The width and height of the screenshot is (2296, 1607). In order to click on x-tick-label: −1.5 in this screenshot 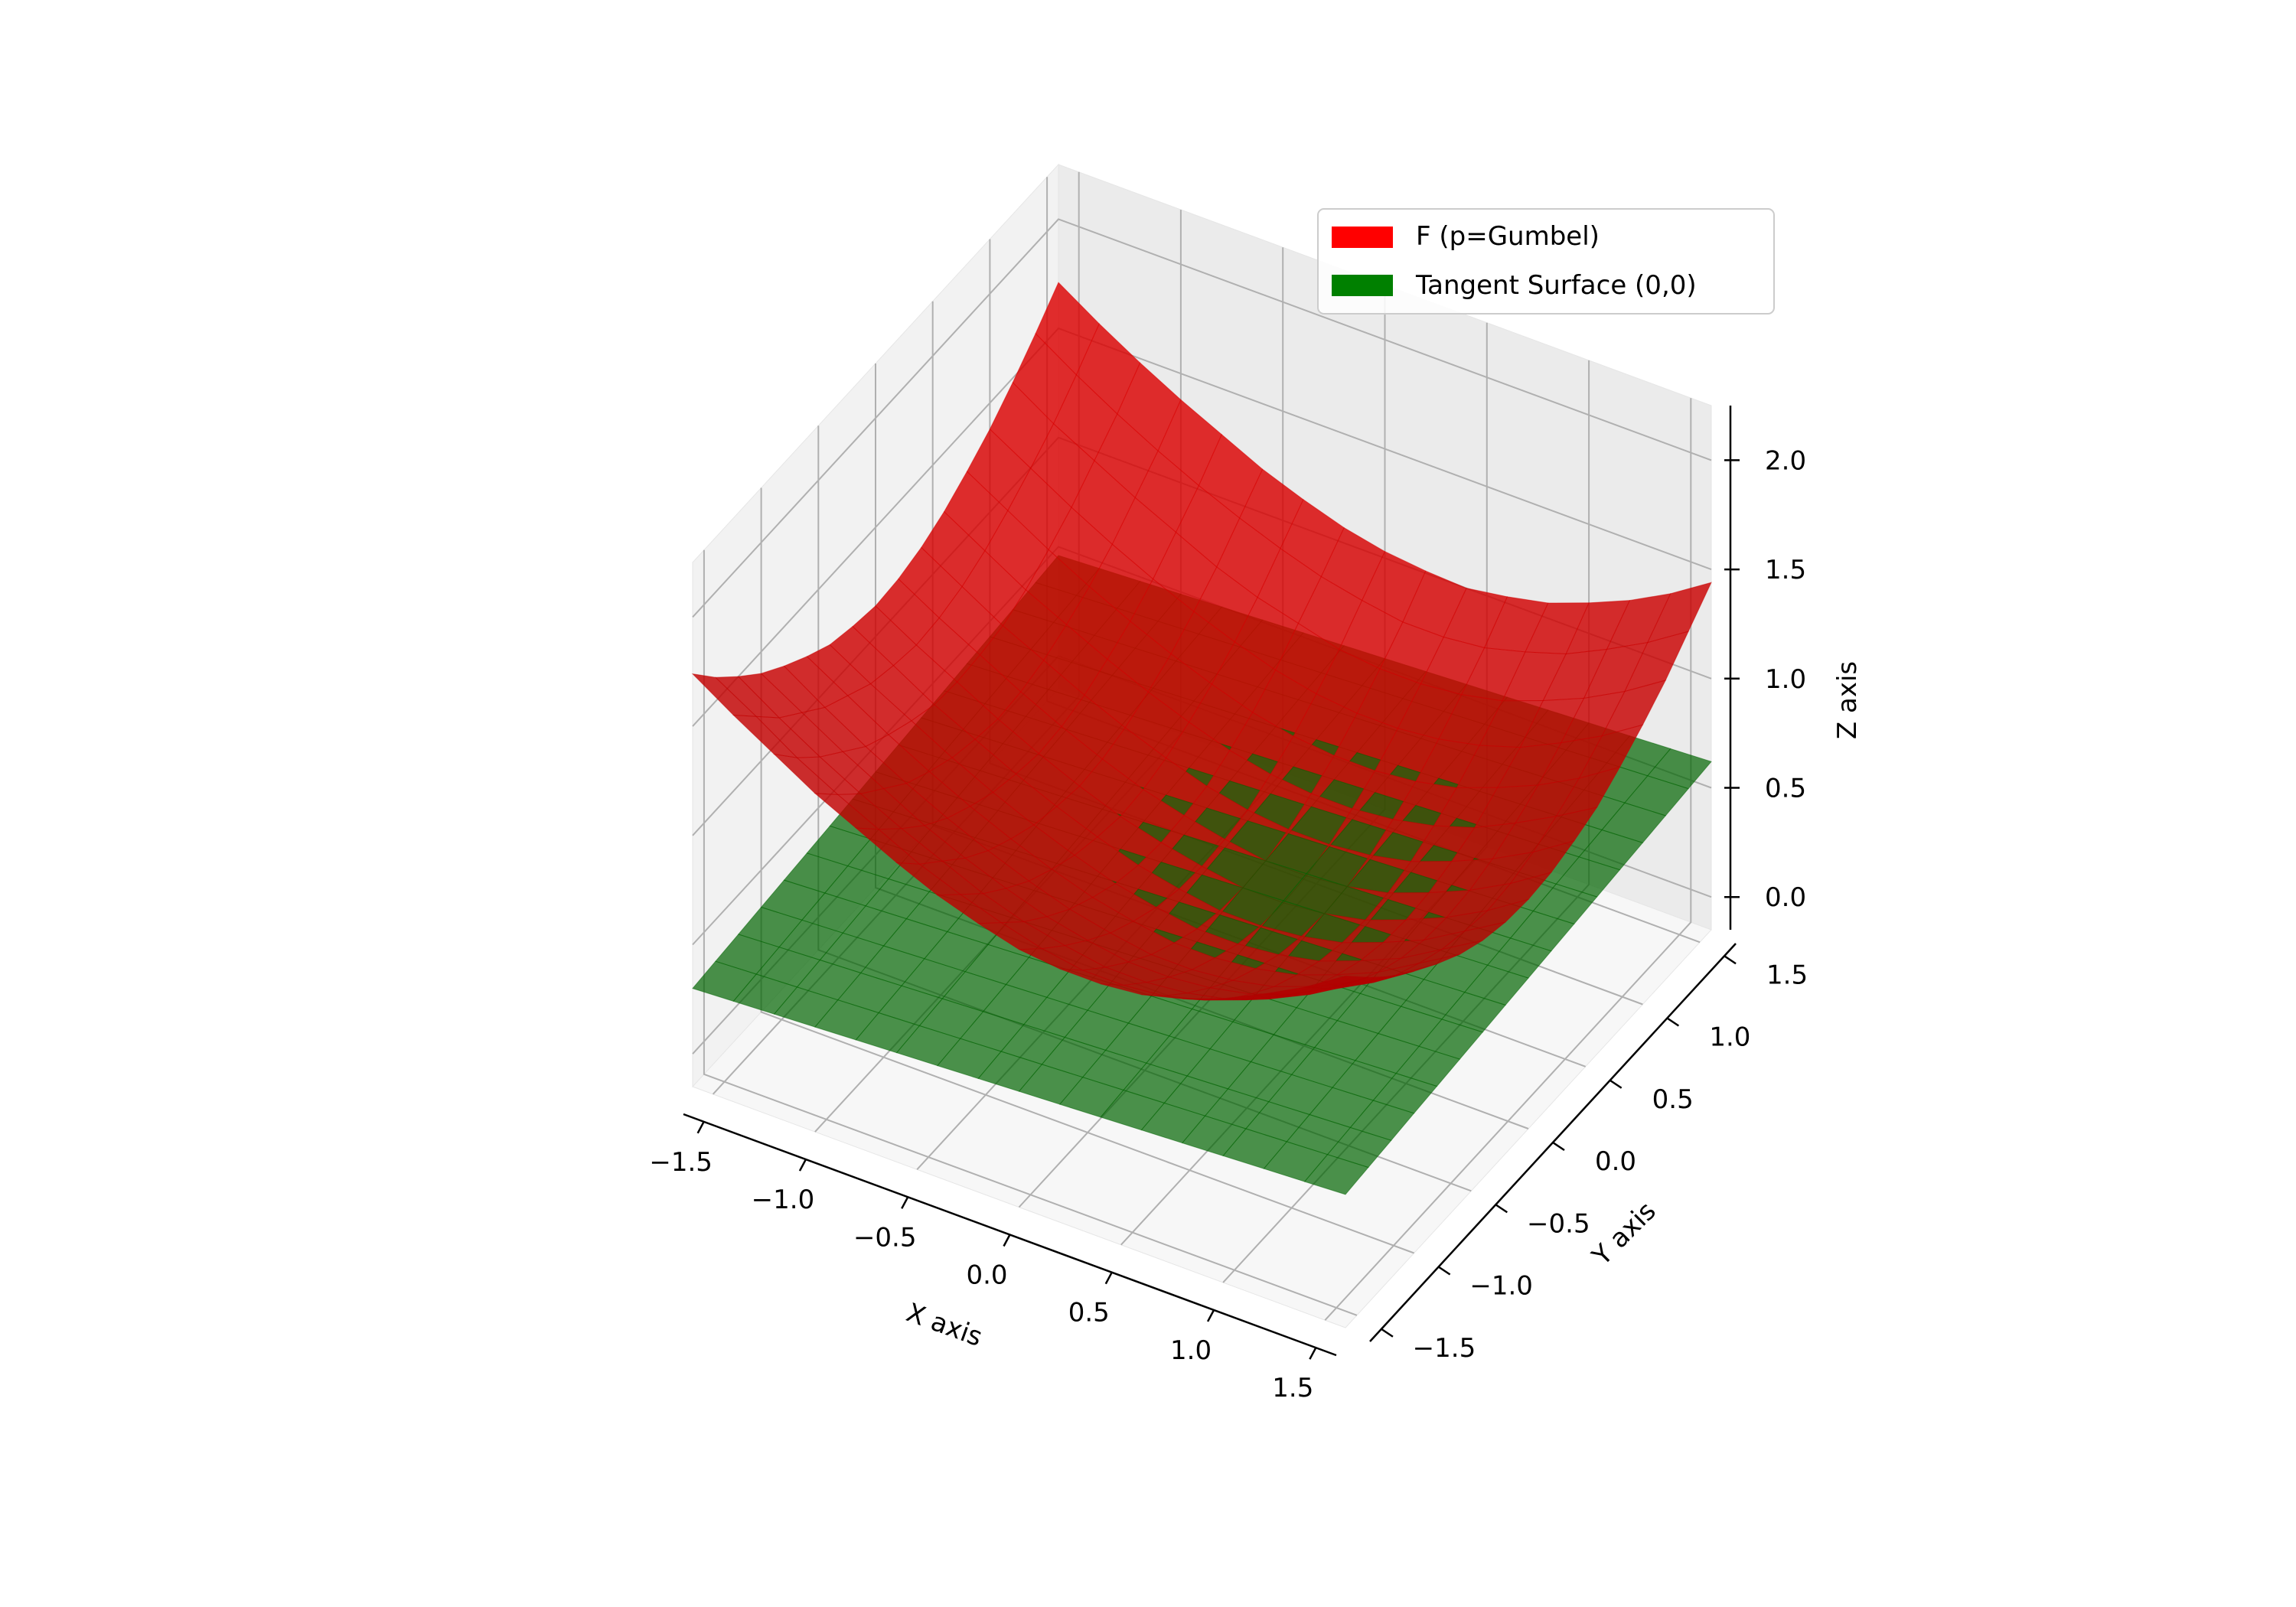, I will do `click(681, 1162)`.